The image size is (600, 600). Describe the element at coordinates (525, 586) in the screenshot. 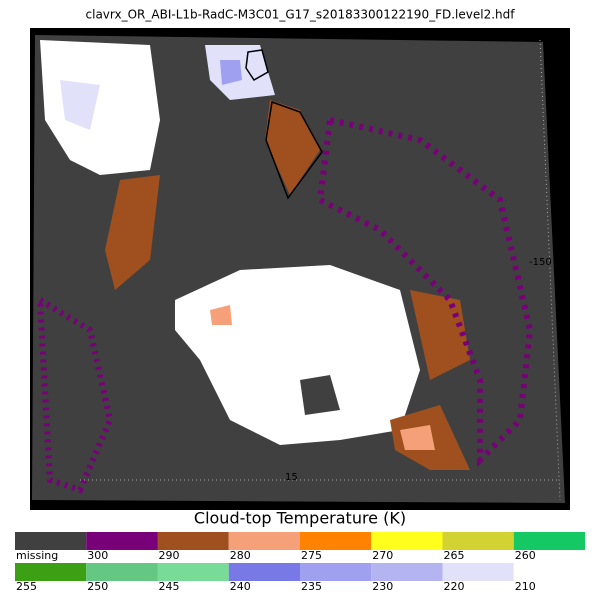

I see `swatch-label: 210` at that location.